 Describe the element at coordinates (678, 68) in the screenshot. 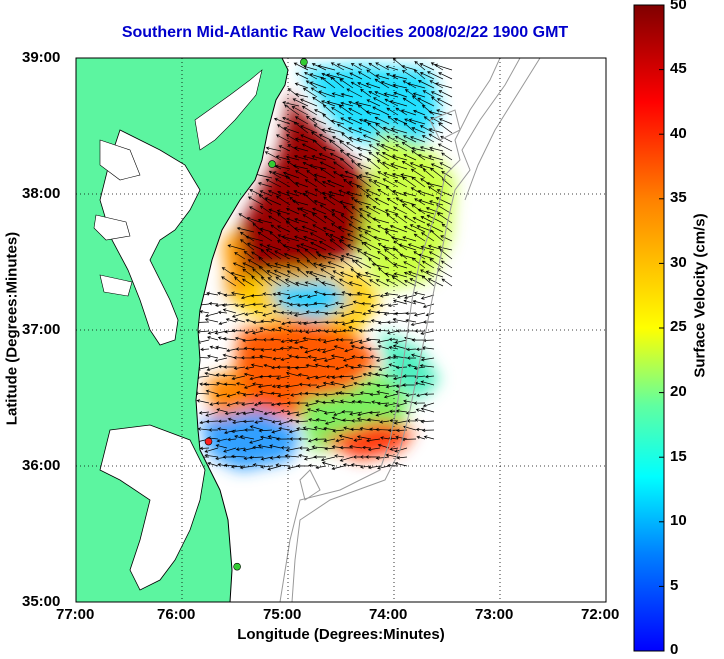

I see `cb-tick-45: 45` at that location.